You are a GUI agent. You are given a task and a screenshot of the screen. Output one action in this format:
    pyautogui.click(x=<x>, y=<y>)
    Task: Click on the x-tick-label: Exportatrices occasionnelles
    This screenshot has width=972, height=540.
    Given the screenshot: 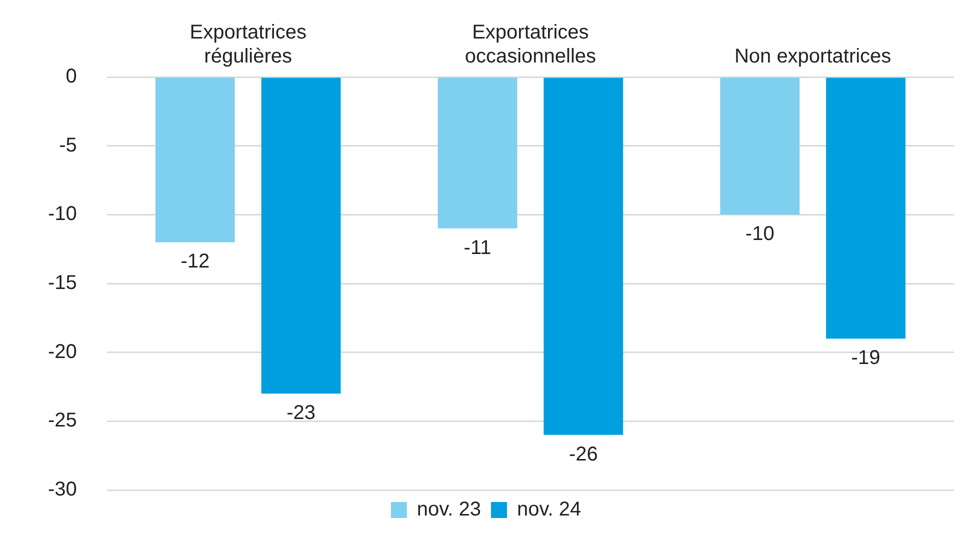 What is the action you would take?
    pyautogui.click(x=530, y=45)
    